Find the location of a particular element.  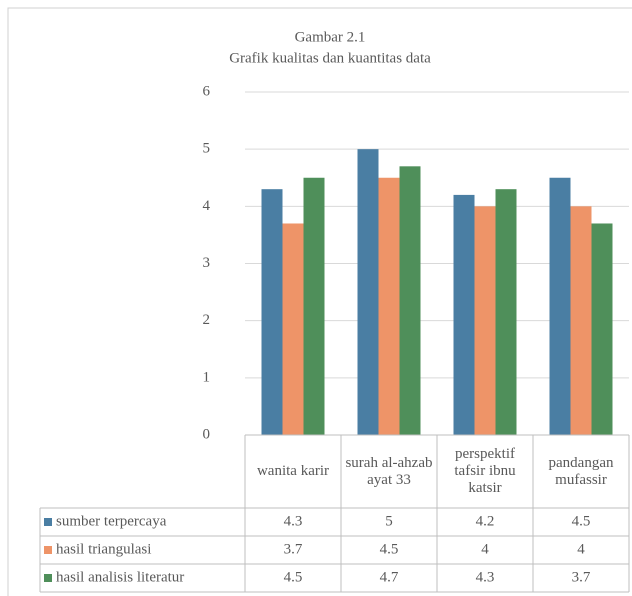

legend-label: hasil analisis literatur is located at coordinates (120, 577).